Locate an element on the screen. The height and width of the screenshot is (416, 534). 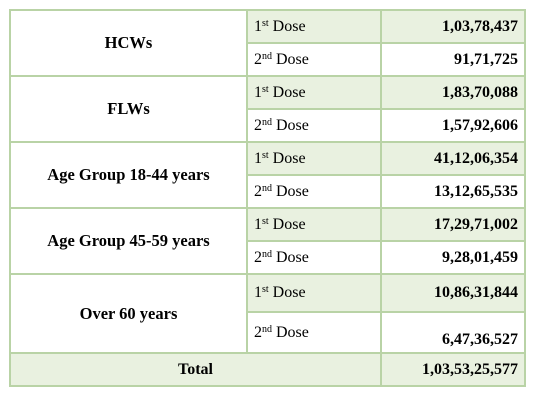
group-label: HCWs is located at coordinates (128, 43).